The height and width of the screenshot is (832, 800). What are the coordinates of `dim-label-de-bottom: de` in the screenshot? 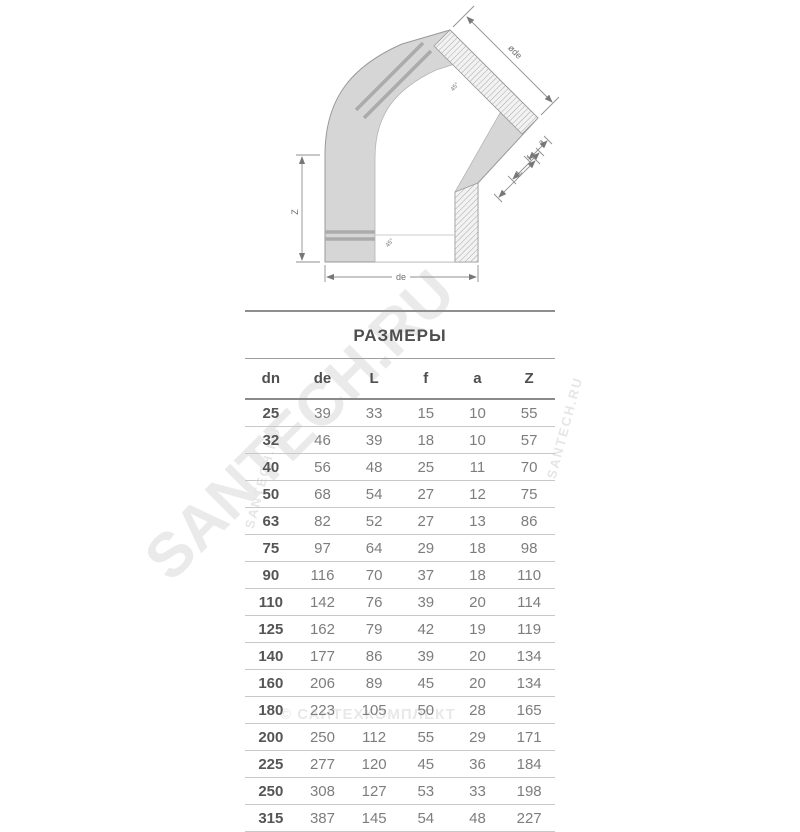 It's located at (401, 277).